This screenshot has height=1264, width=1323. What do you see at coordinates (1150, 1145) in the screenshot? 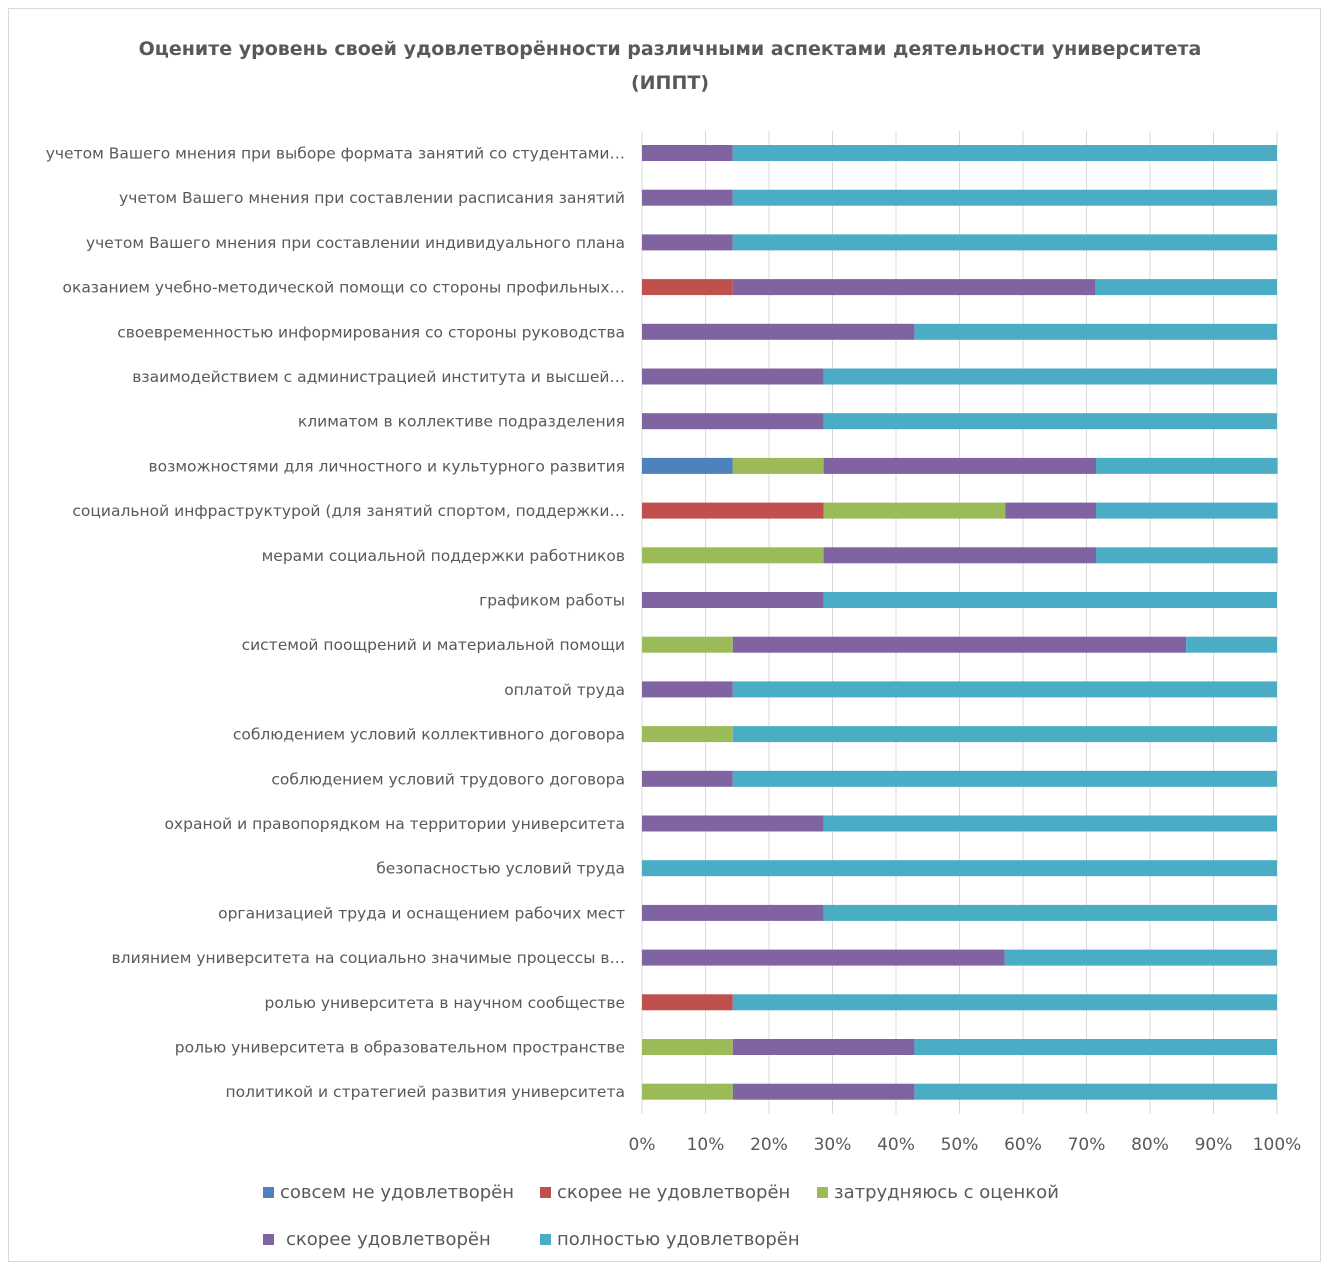
I see `x-tick-label: 80%` at bounding box center [1150, 1145].